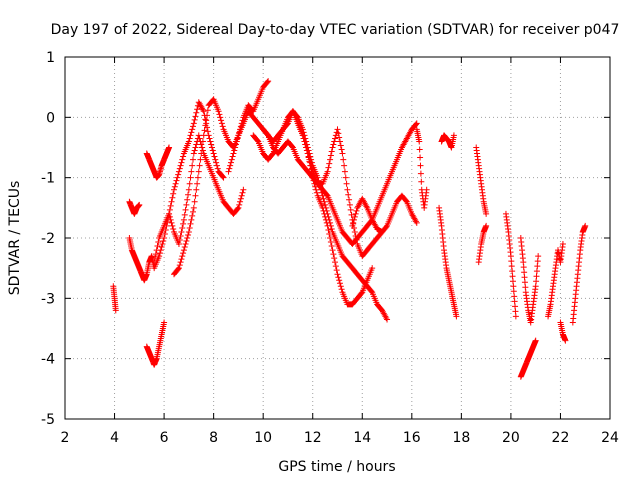 The width and height of the screenshot is (640, 480). I want to click on series-arc-a, so click(114, 298).